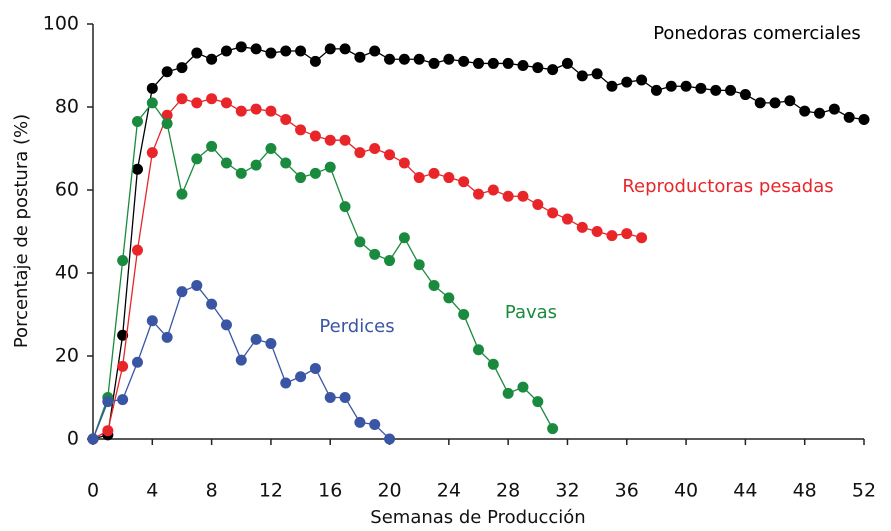  What do you see at coordinates (757, 33) in the screenshot?
I see `series-label: Ponedoras comerciales` at bounding box center [757, 33].